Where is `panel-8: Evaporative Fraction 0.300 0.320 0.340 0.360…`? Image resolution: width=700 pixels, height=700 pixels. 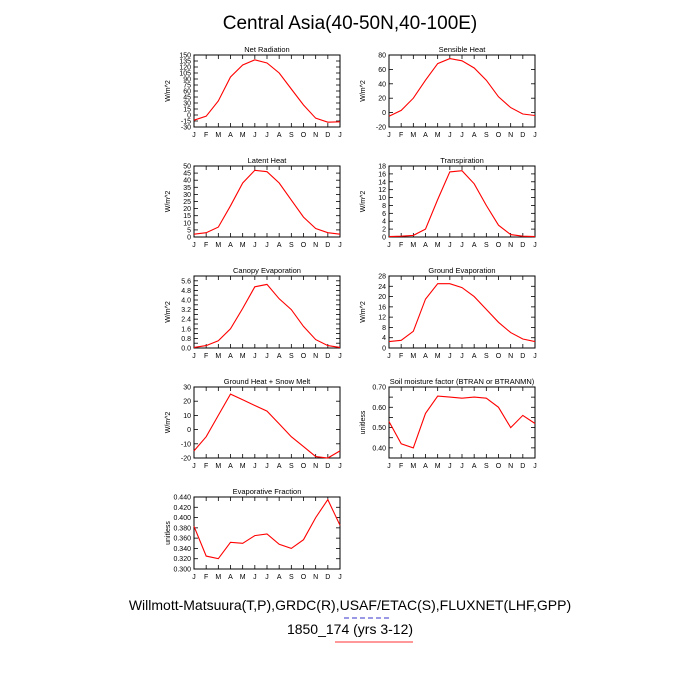 panel-8: Evaporative Fraction 0.300 0.320 0.340 0.360… is located at coordinates (253, 534).